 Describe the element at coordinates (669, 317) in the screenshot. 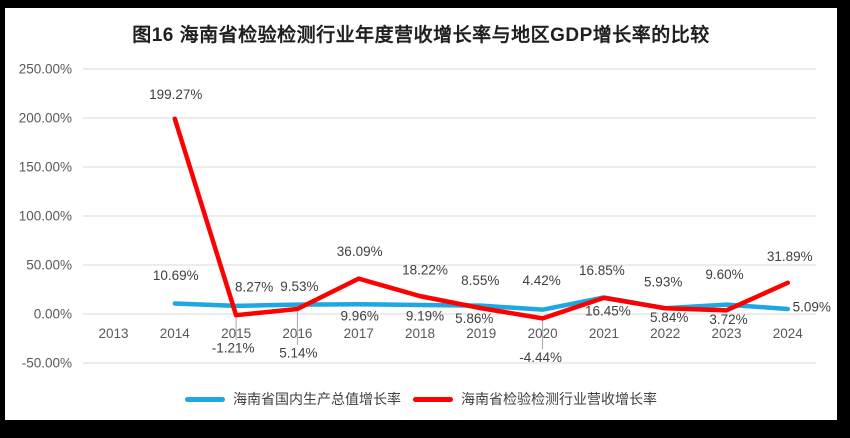

I see `data-label-1-2022: 5.84%` at that location.